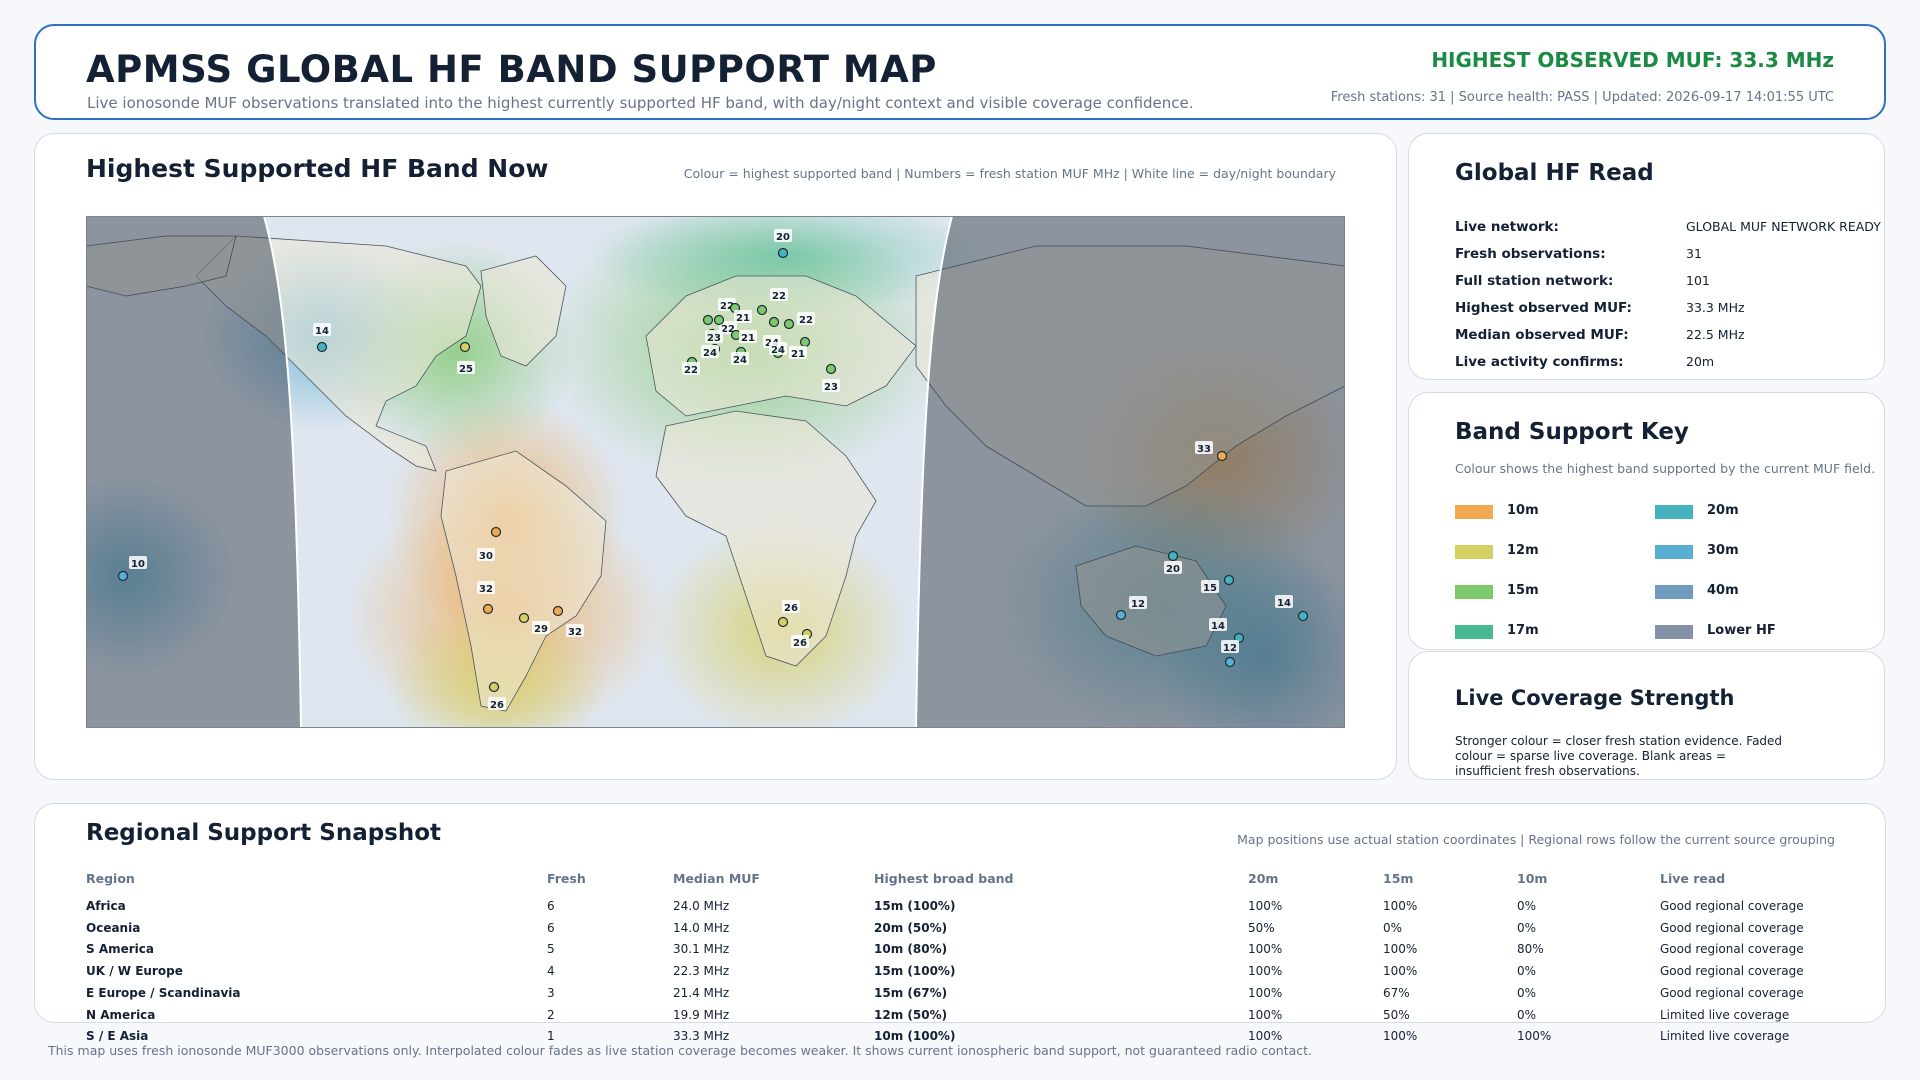 The width and height of the screenshot is (1920, 1080). What do you see at coordinates (1534, 281) in the screenshot?
I see `read-label: Full station network:` at bounding box center [1534, 281].